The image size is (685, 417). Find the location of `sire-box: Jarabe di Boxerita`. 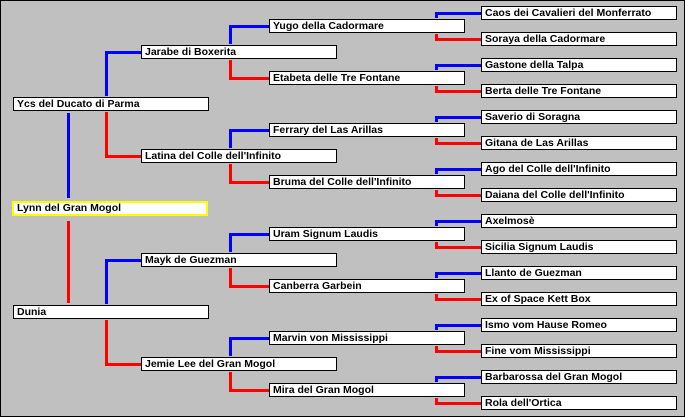

sire-box: Jarabe di Boxerita is located at coordinates (239, 52).